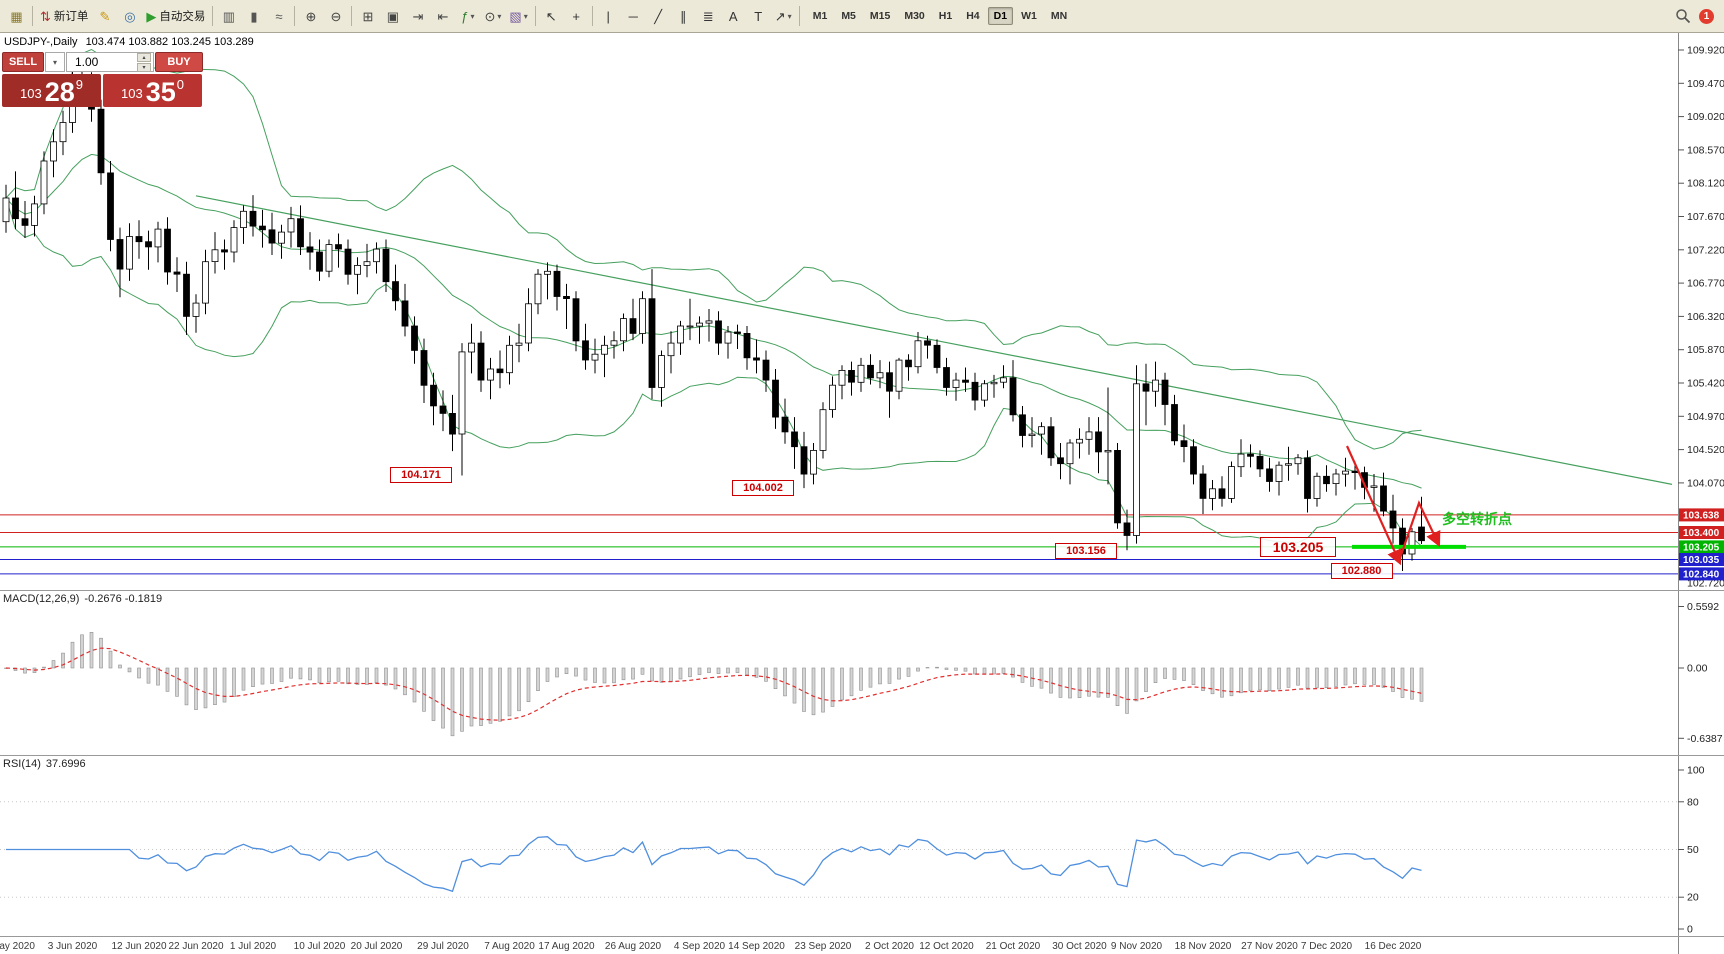 The image size is (1724, 954). What do you see at coordinates (129, 16) in the screenshot?
I see `market-news-button: ◎` at bounding box center [129, 16].